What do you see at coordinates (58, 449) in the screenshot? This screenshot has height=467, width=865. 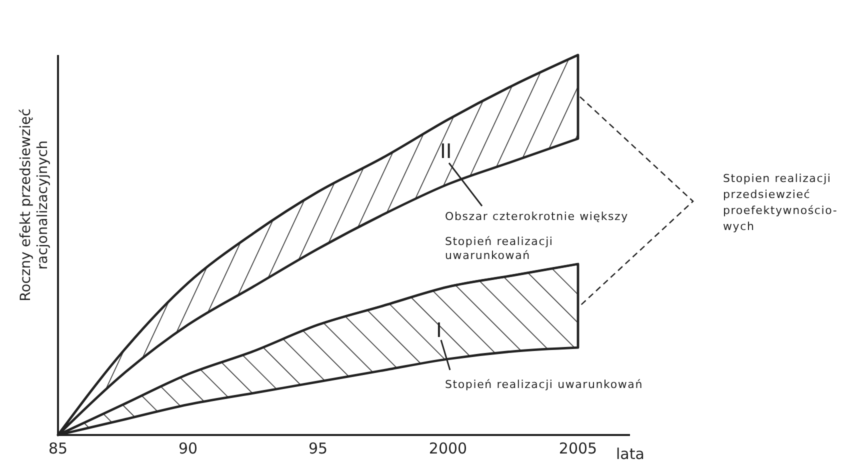 I see `x-tick-label: 85` at bounding box center [58, 449].